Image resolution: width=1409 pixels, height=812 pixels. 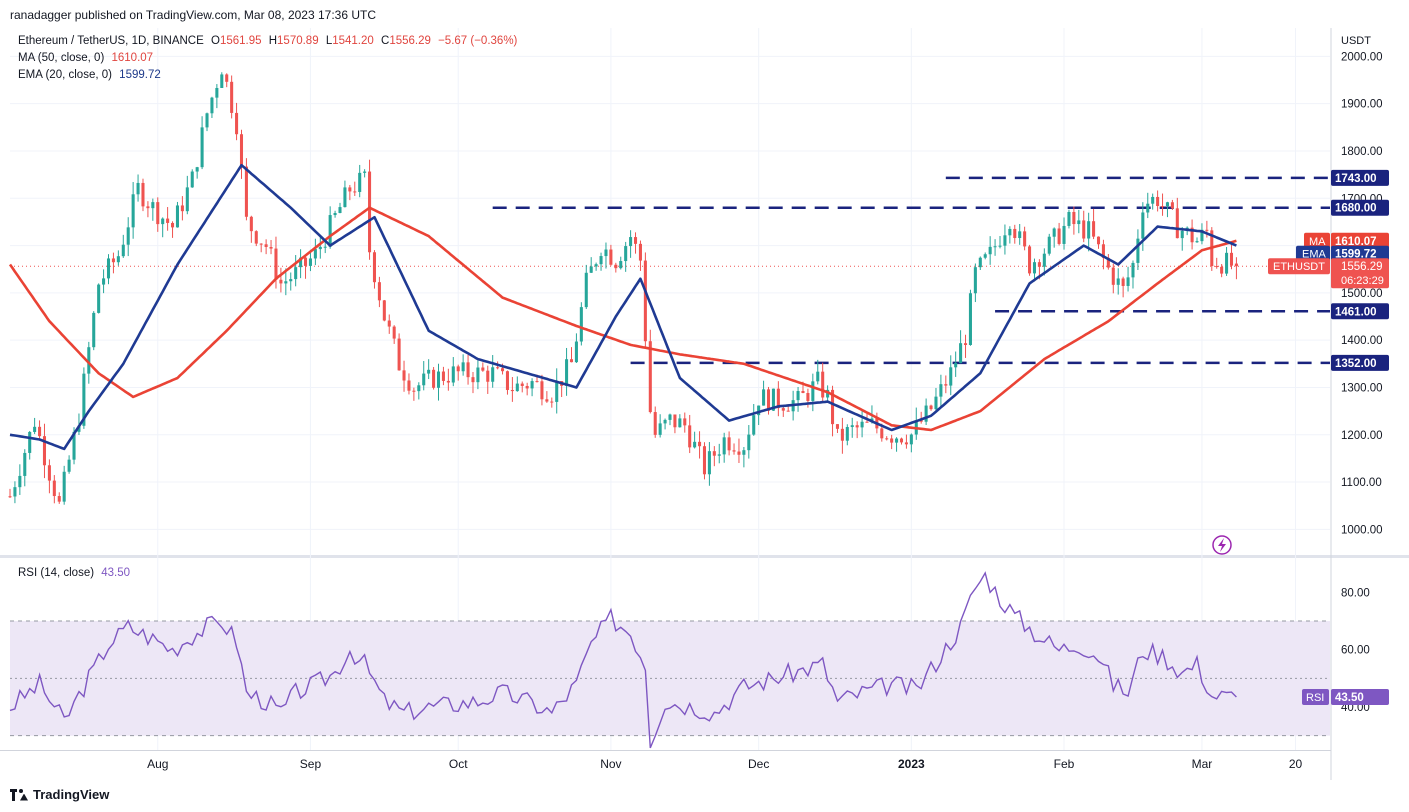 What do you see at coordinates (59, 794) in the screenshot?
I see `tradingview-logo: TradingView` at bounding box center [59, 794].